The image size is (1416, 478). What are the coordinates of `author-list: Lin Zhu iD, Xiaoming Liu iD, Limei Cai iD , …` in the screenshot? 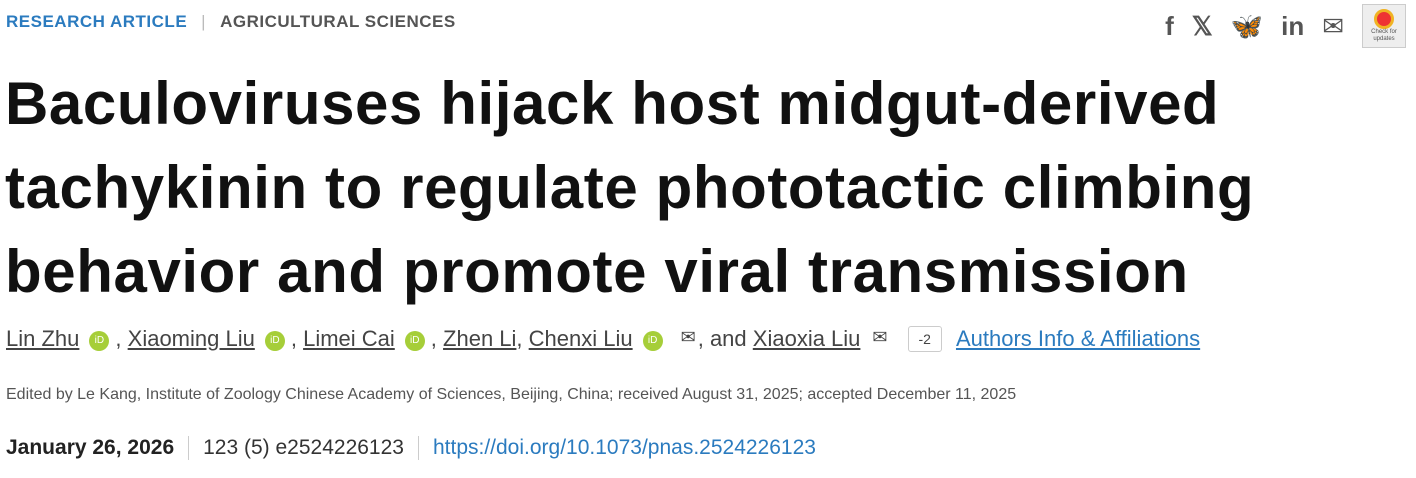 It's located at (603, 339).